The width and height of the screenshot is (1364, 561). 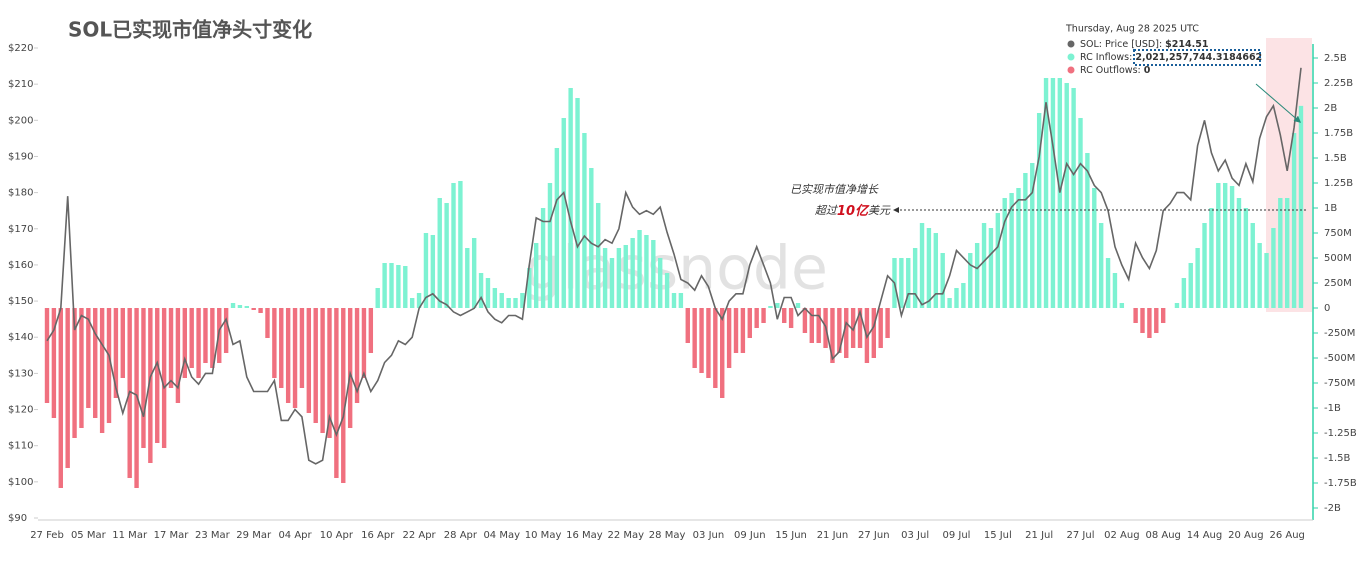 I want to click on x-tick-label: 27 Feb, so click(x=47, y=535).